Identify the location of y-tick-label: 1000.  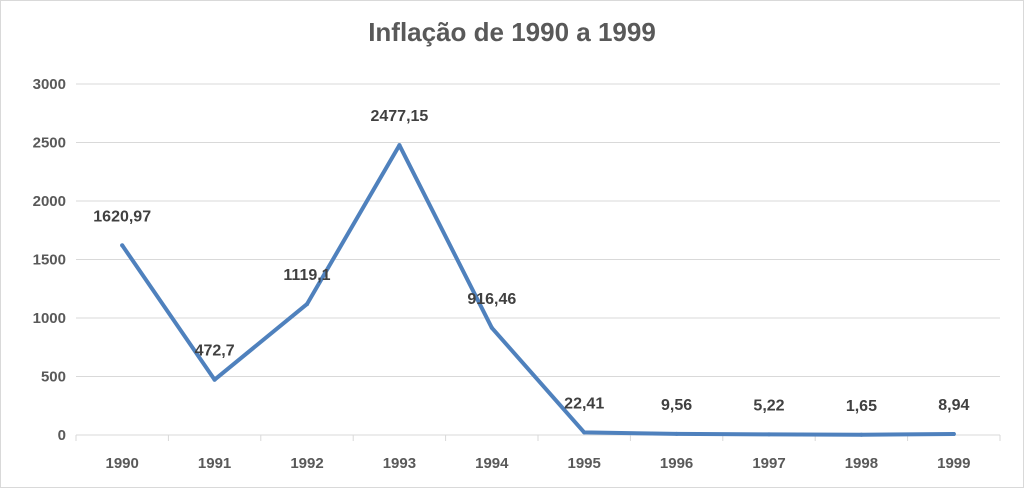
(49, 318).